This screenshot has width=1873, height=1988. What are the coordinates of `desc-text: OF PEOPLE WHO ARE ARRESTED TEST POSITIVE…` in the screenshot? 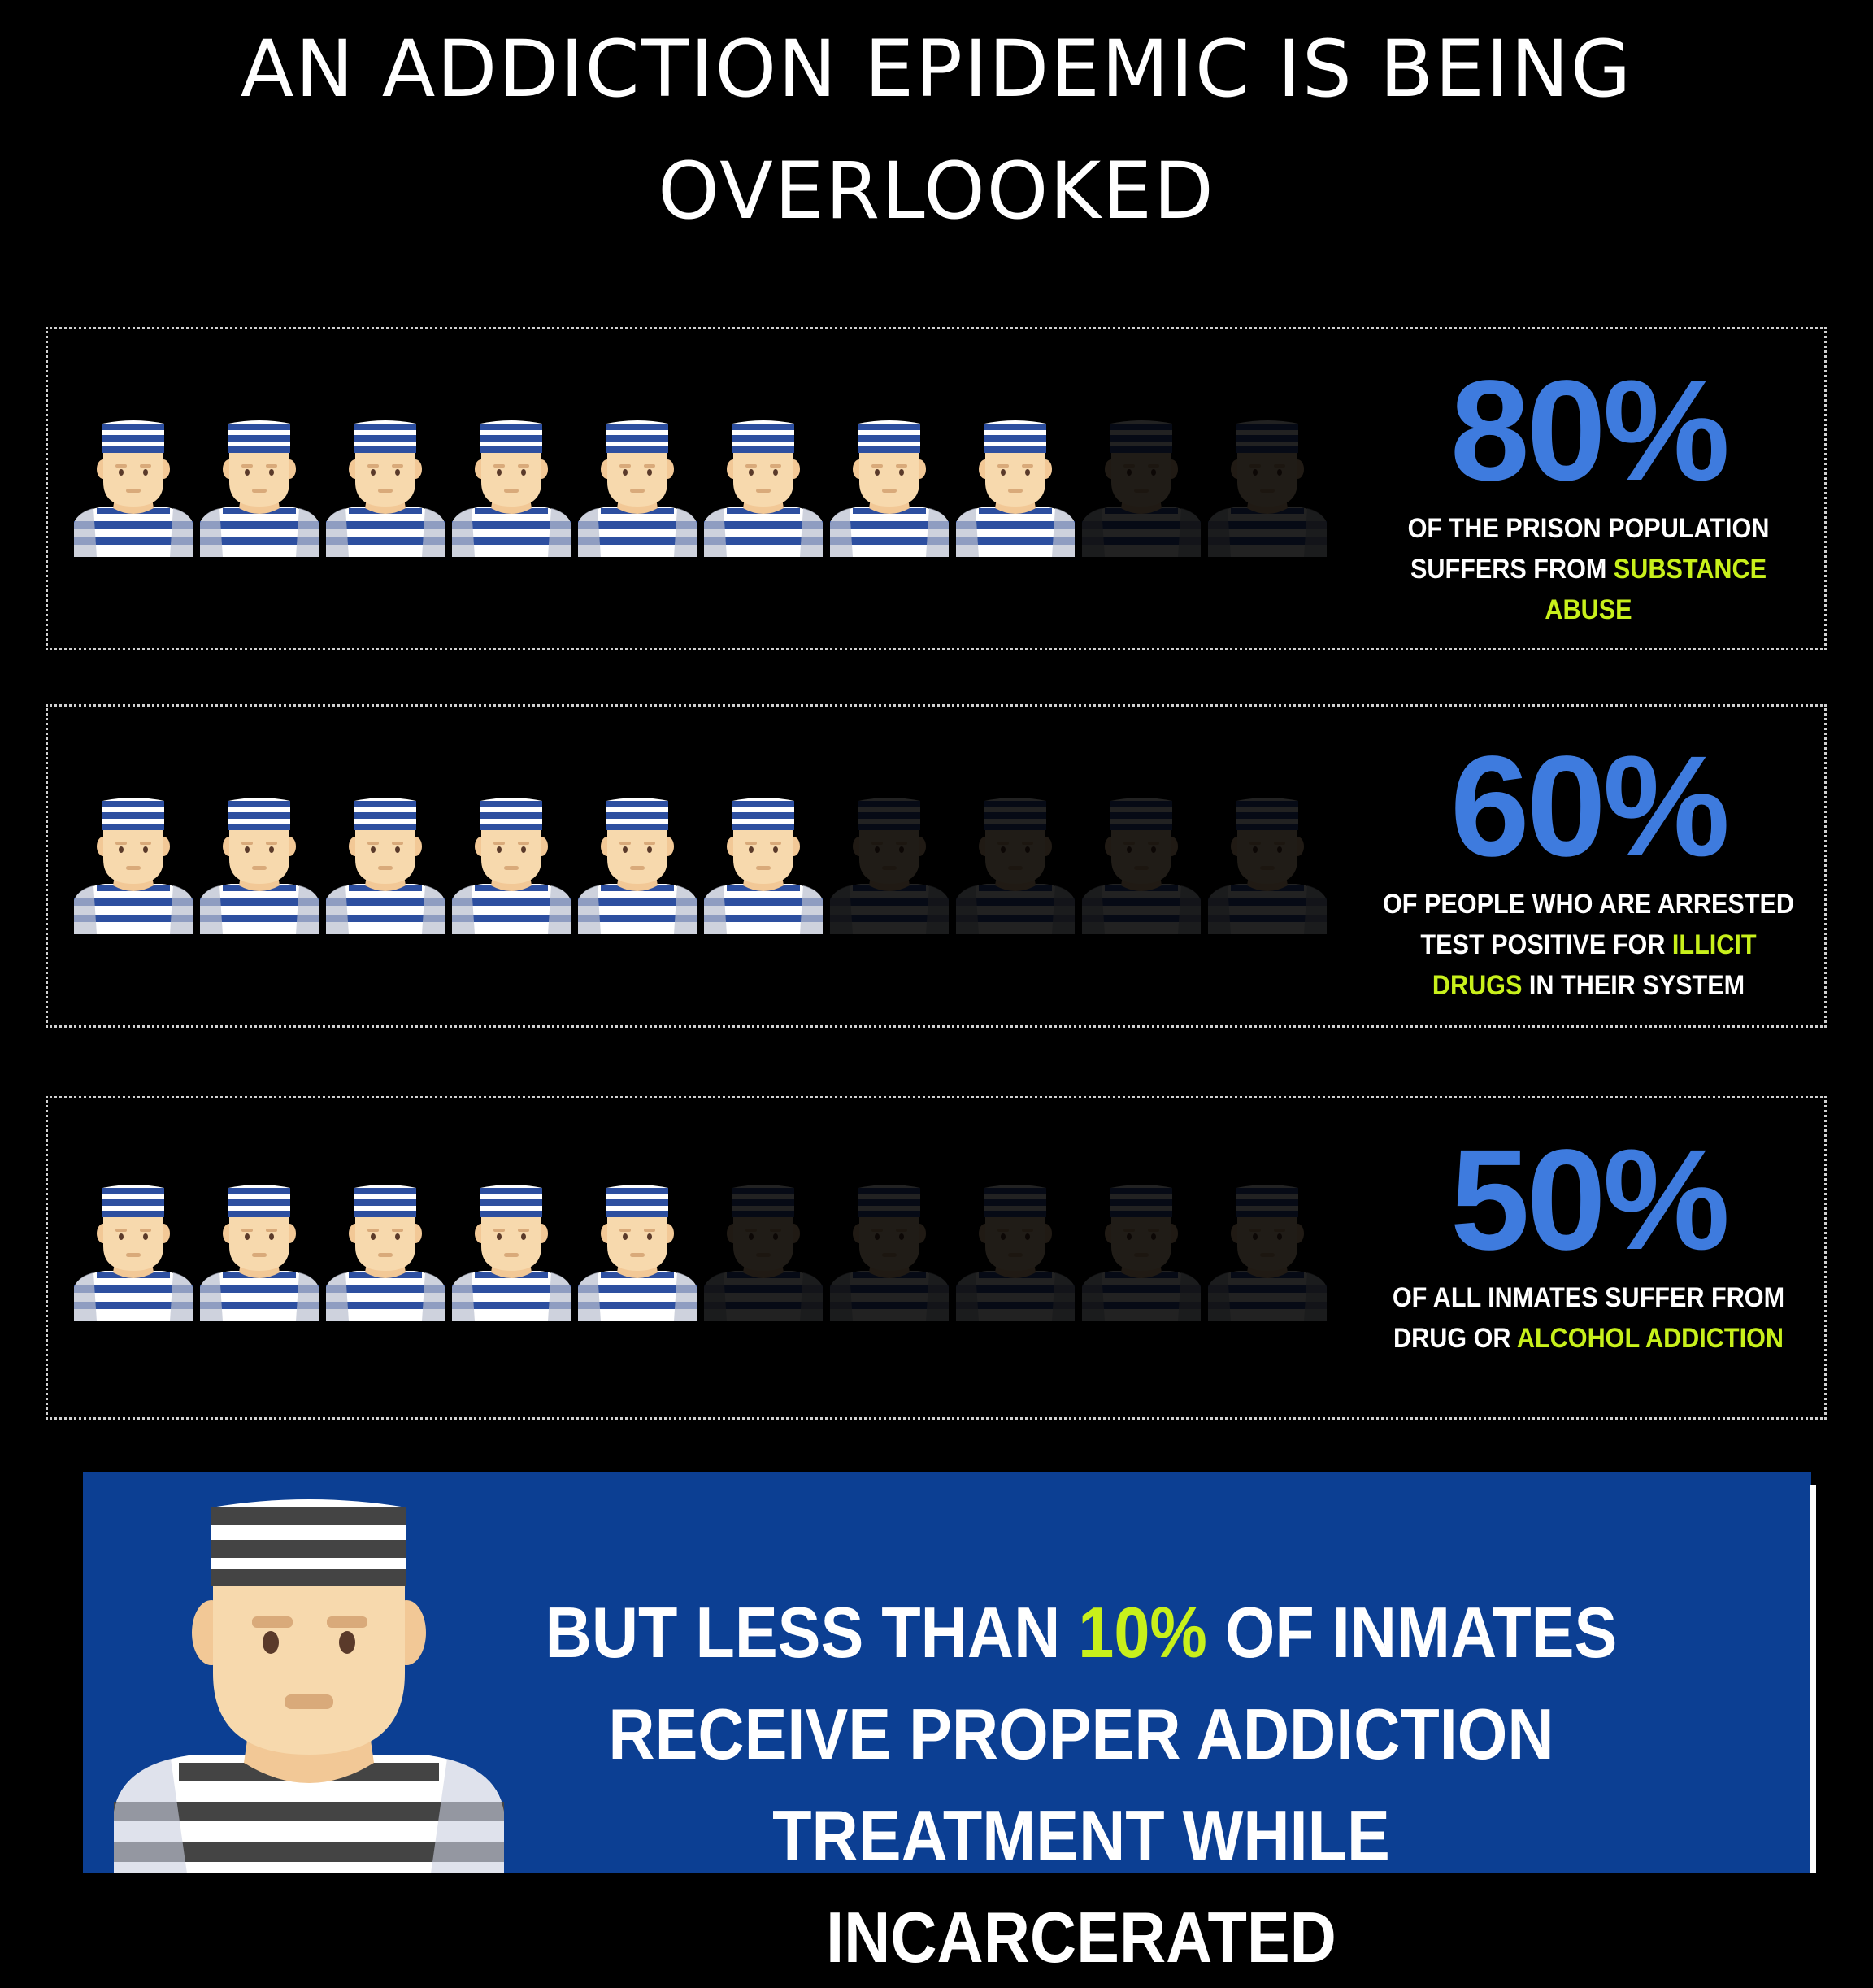 It's located at (1588, 925).